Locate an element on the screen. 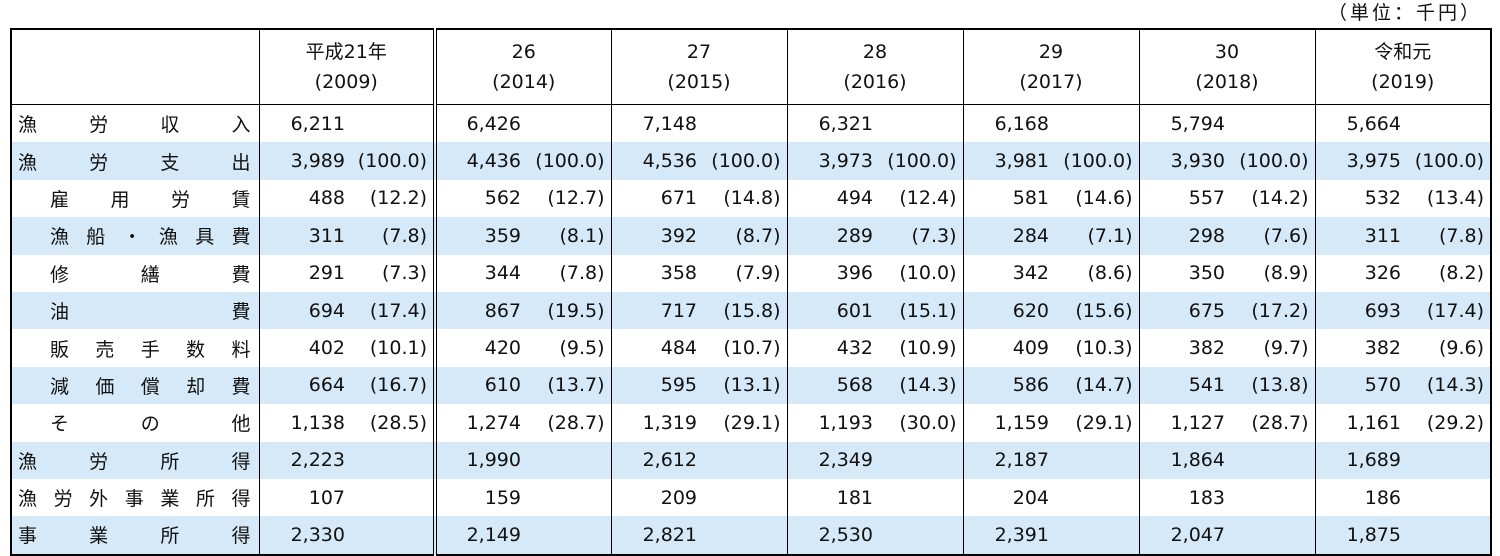 This screenshot has width=1500, height=556. share-cell: (10.7) is located at coordinates (745, 348).